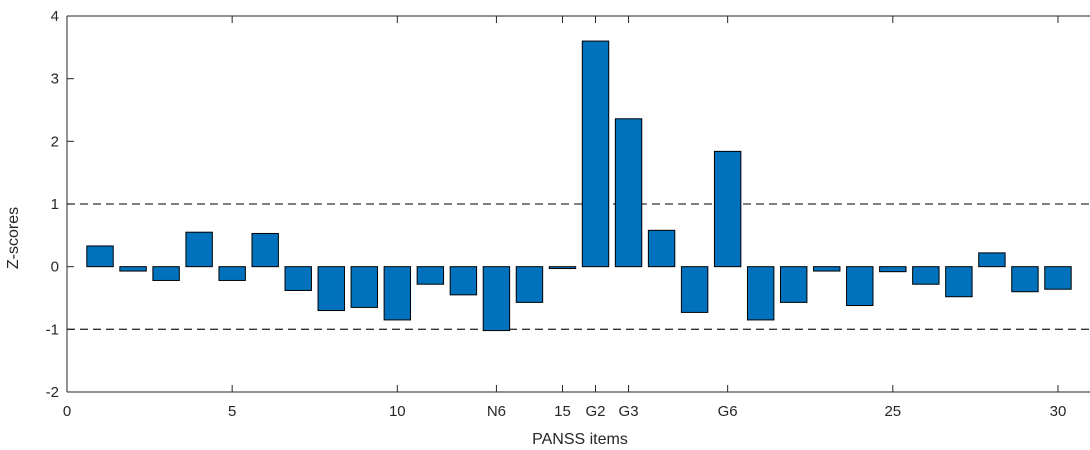 This screenshot has width=1090, height=450. I want to click on x-tick-label: G3, so click(629, 411).